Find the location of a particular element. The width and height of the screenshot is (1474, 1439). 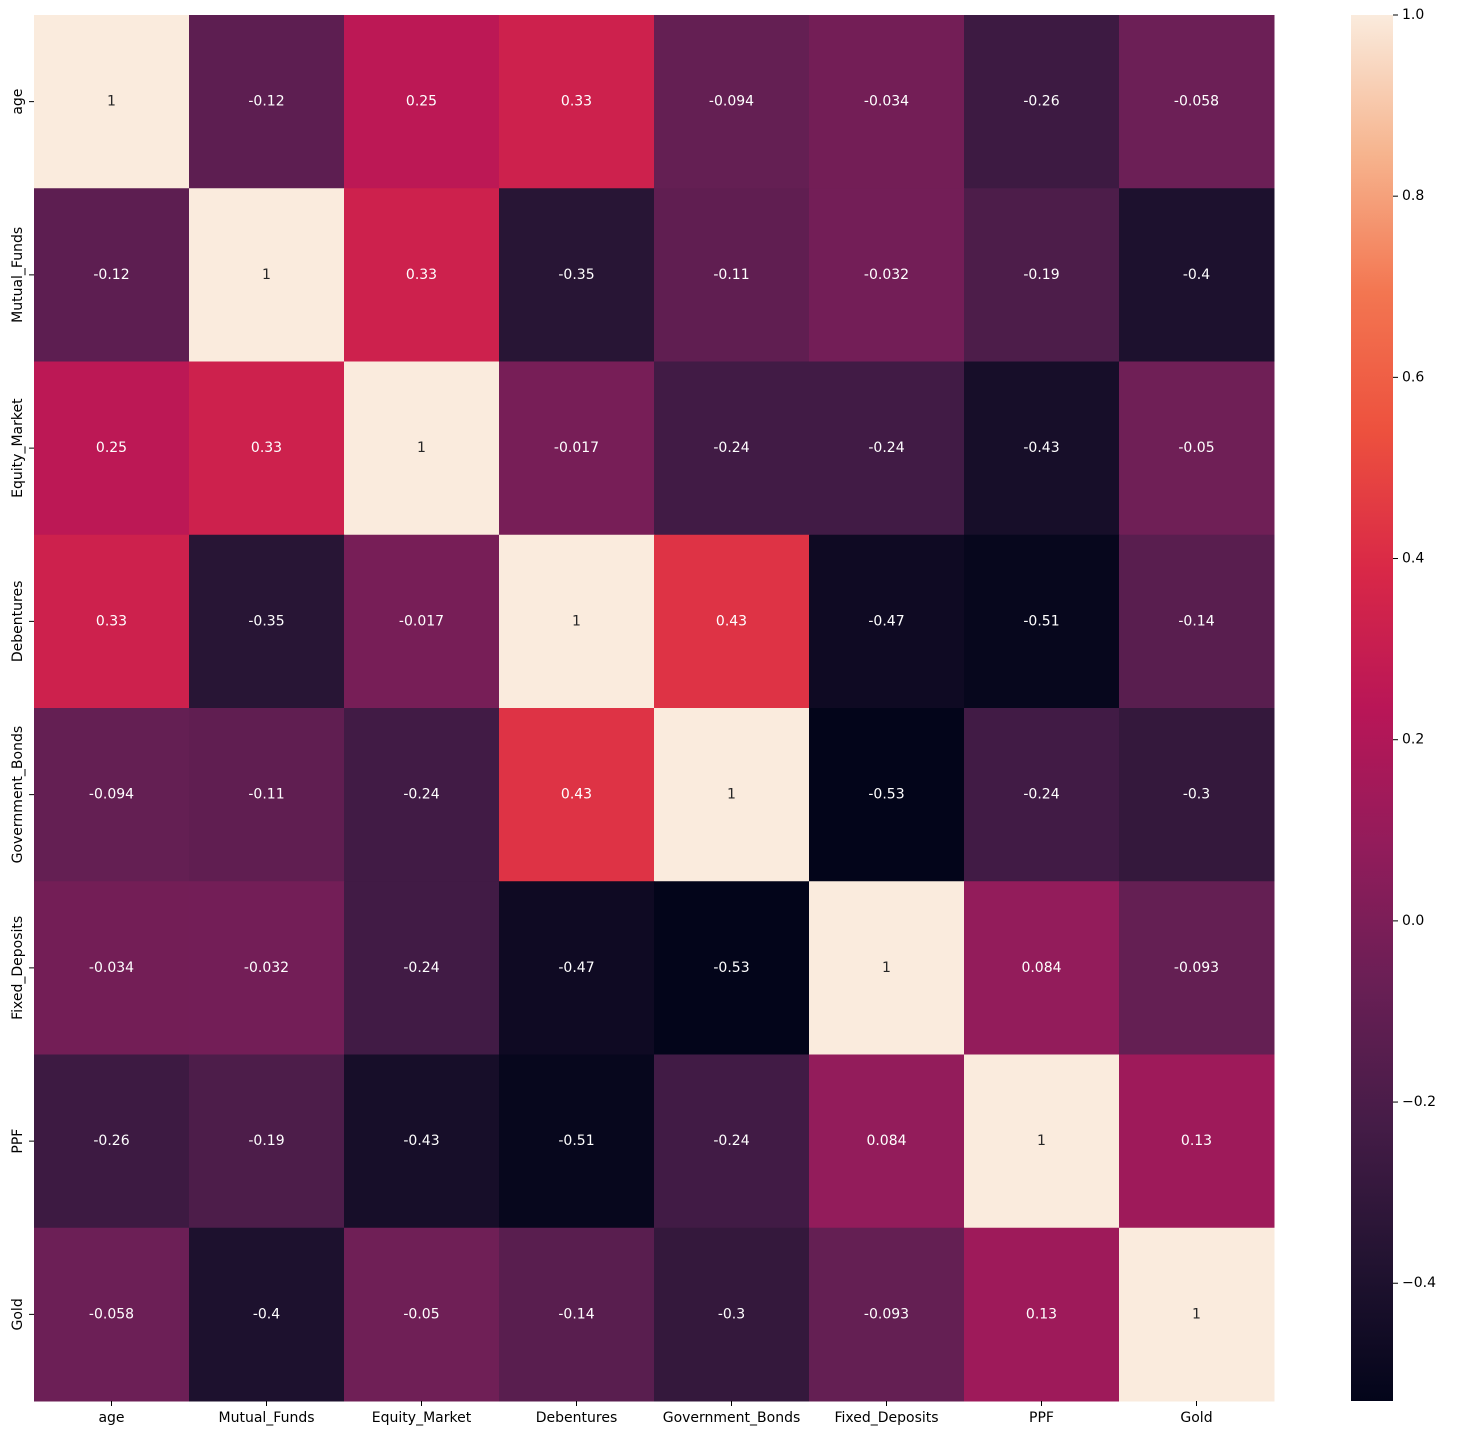

cell-label: 0.43 is located at coordinates (731, 621).